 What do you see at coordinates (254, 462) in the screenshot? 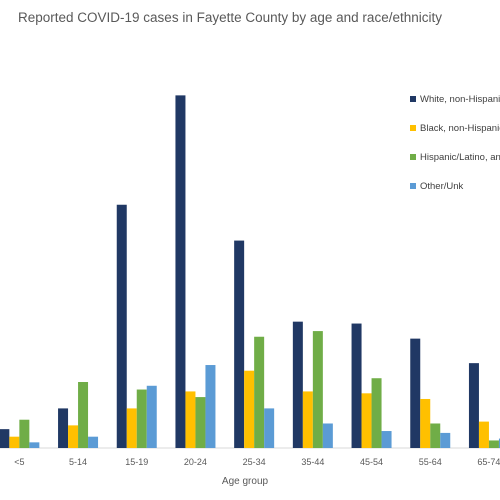
I see `x-tick-label: 25-34` at bounding box center [254, 462].